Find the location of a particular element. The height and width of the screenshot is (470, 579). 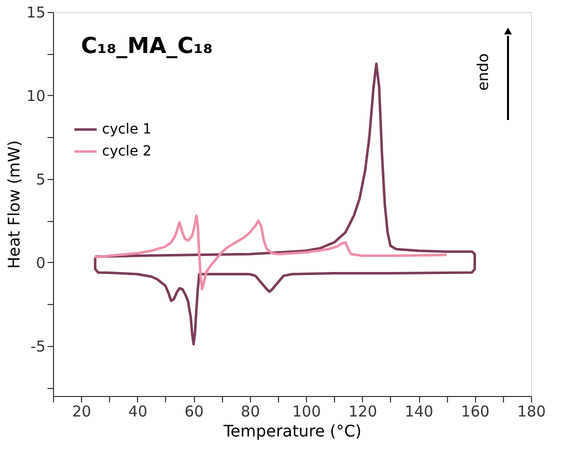

y-tick-label: 0 is located at coordinates (41, 263).